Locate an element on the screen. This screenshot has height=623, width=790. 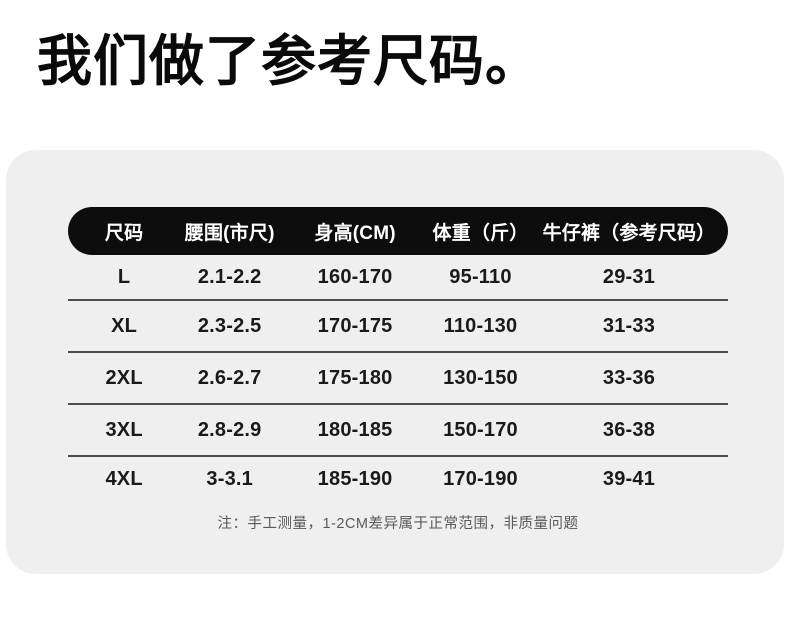
page-title: 我们做了参考尺码。 is located at coordinates (289, 61).